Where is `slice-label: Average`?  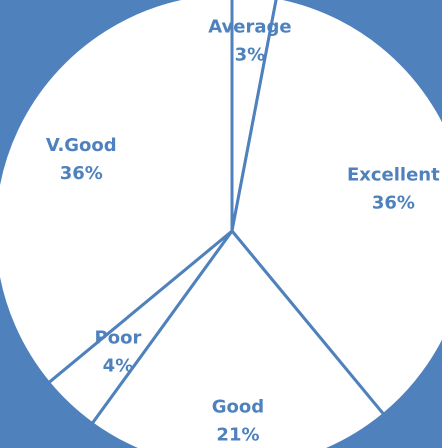
slice-label: Average is located at coordinates (249, 26).